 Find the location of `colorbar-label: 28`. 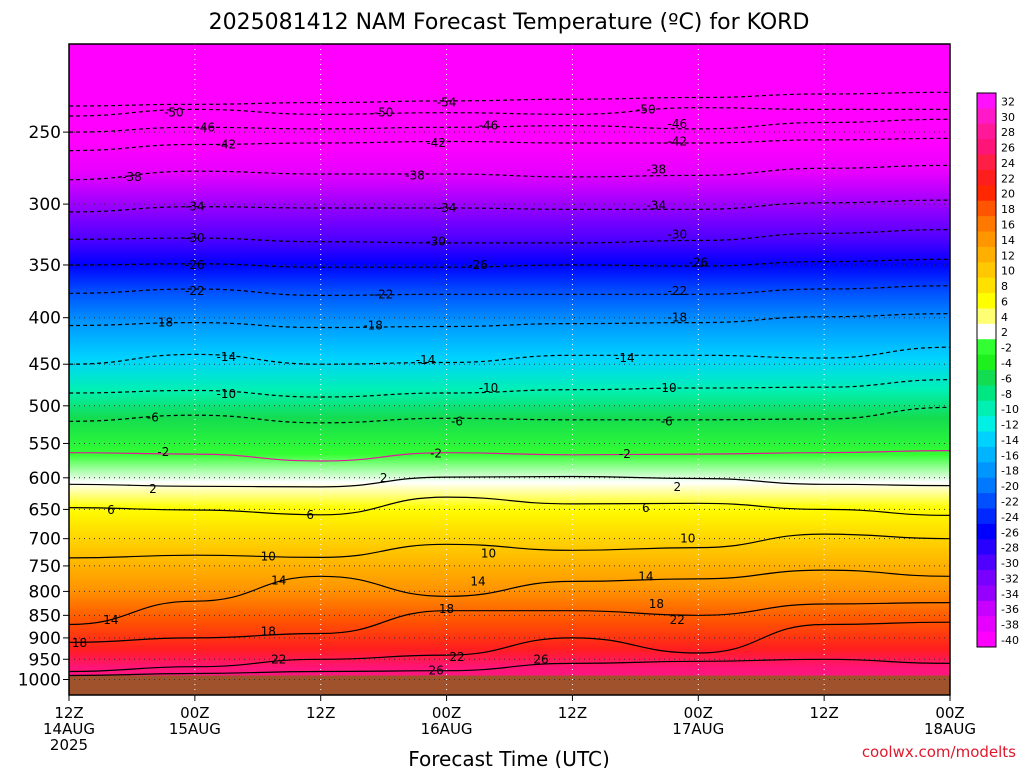

colorbar-label: 28 is located at coordinates (1008, 132).